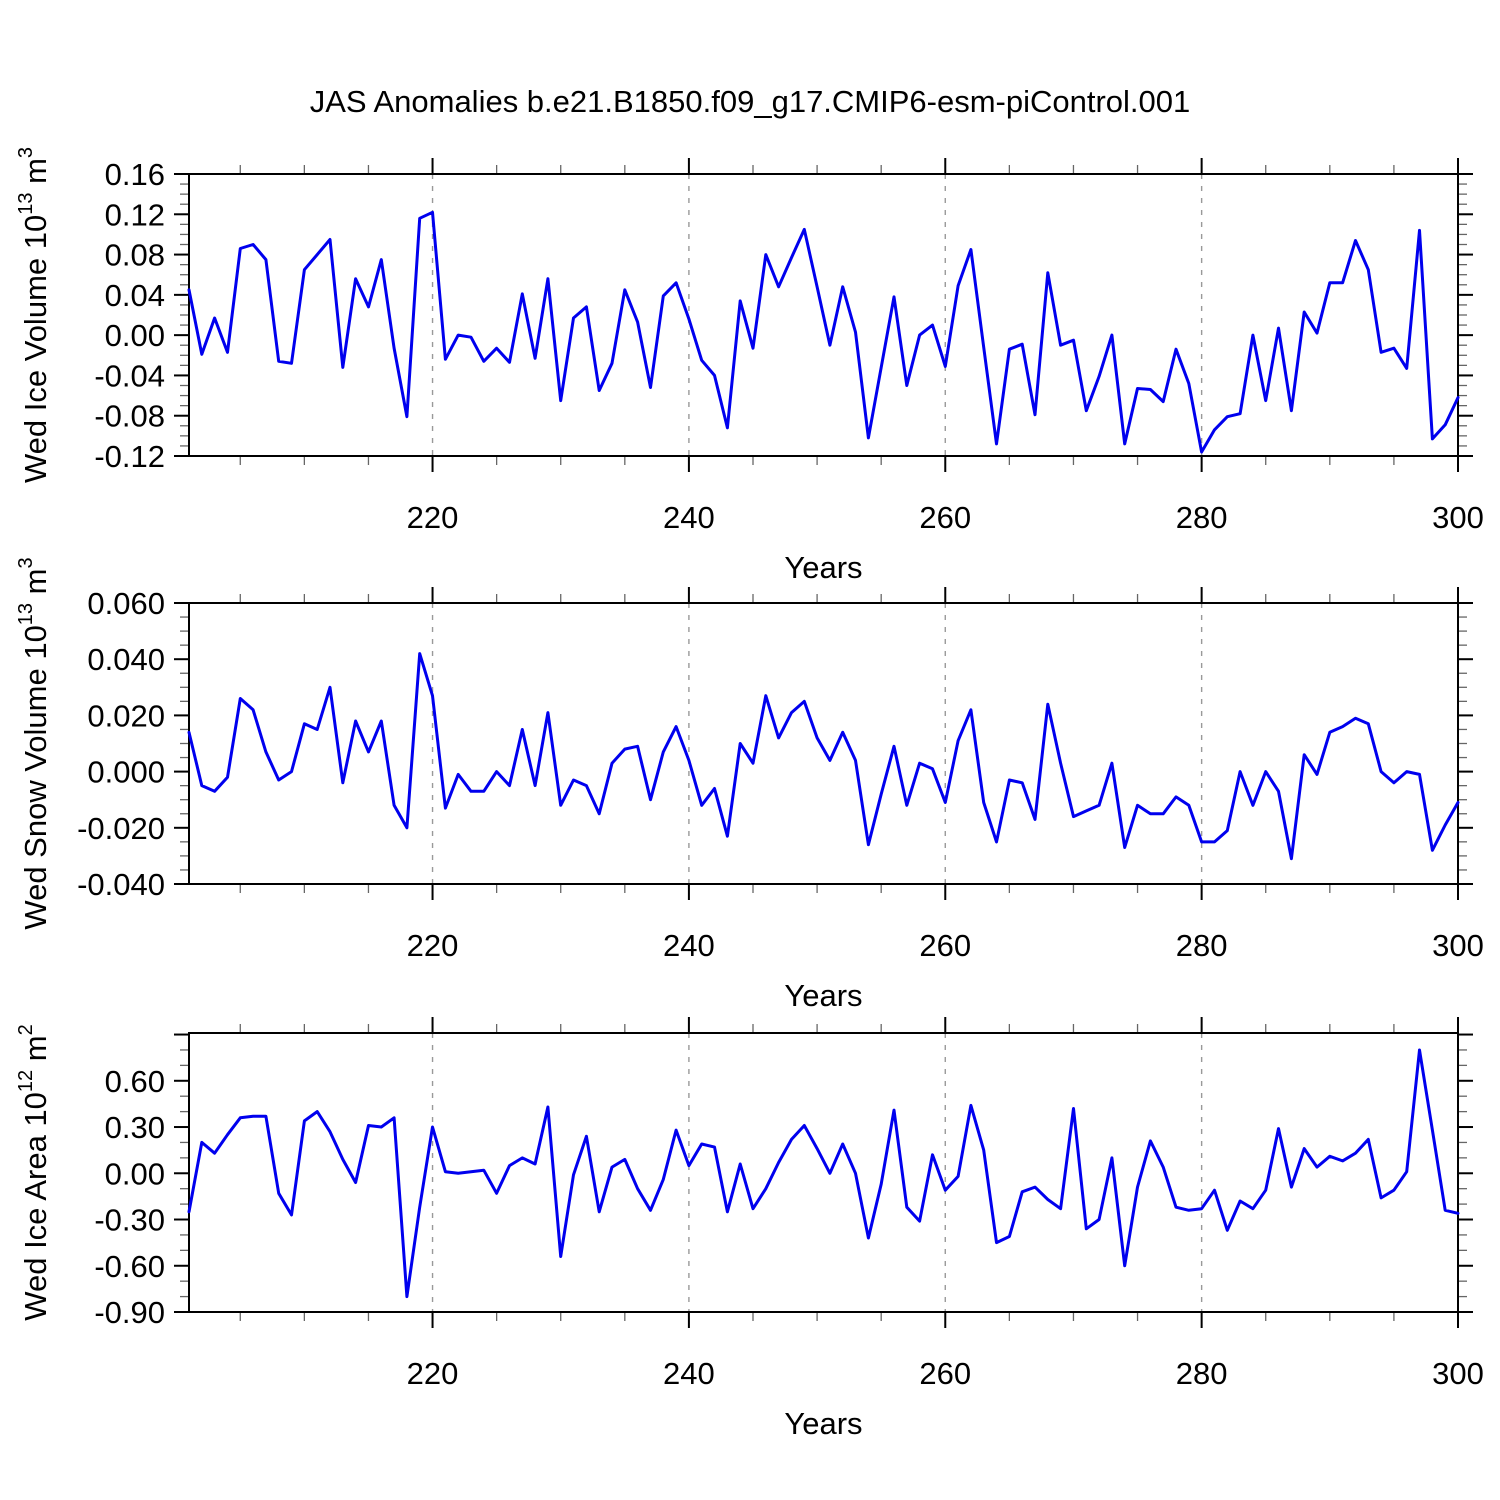 Image resolution: width=1500 pixels, height=1500 pixels. What do you see at coordinates (823, 332) in the screenshot?
I see `data-line-wed-ice-volume` at bounding box center [823, 332].